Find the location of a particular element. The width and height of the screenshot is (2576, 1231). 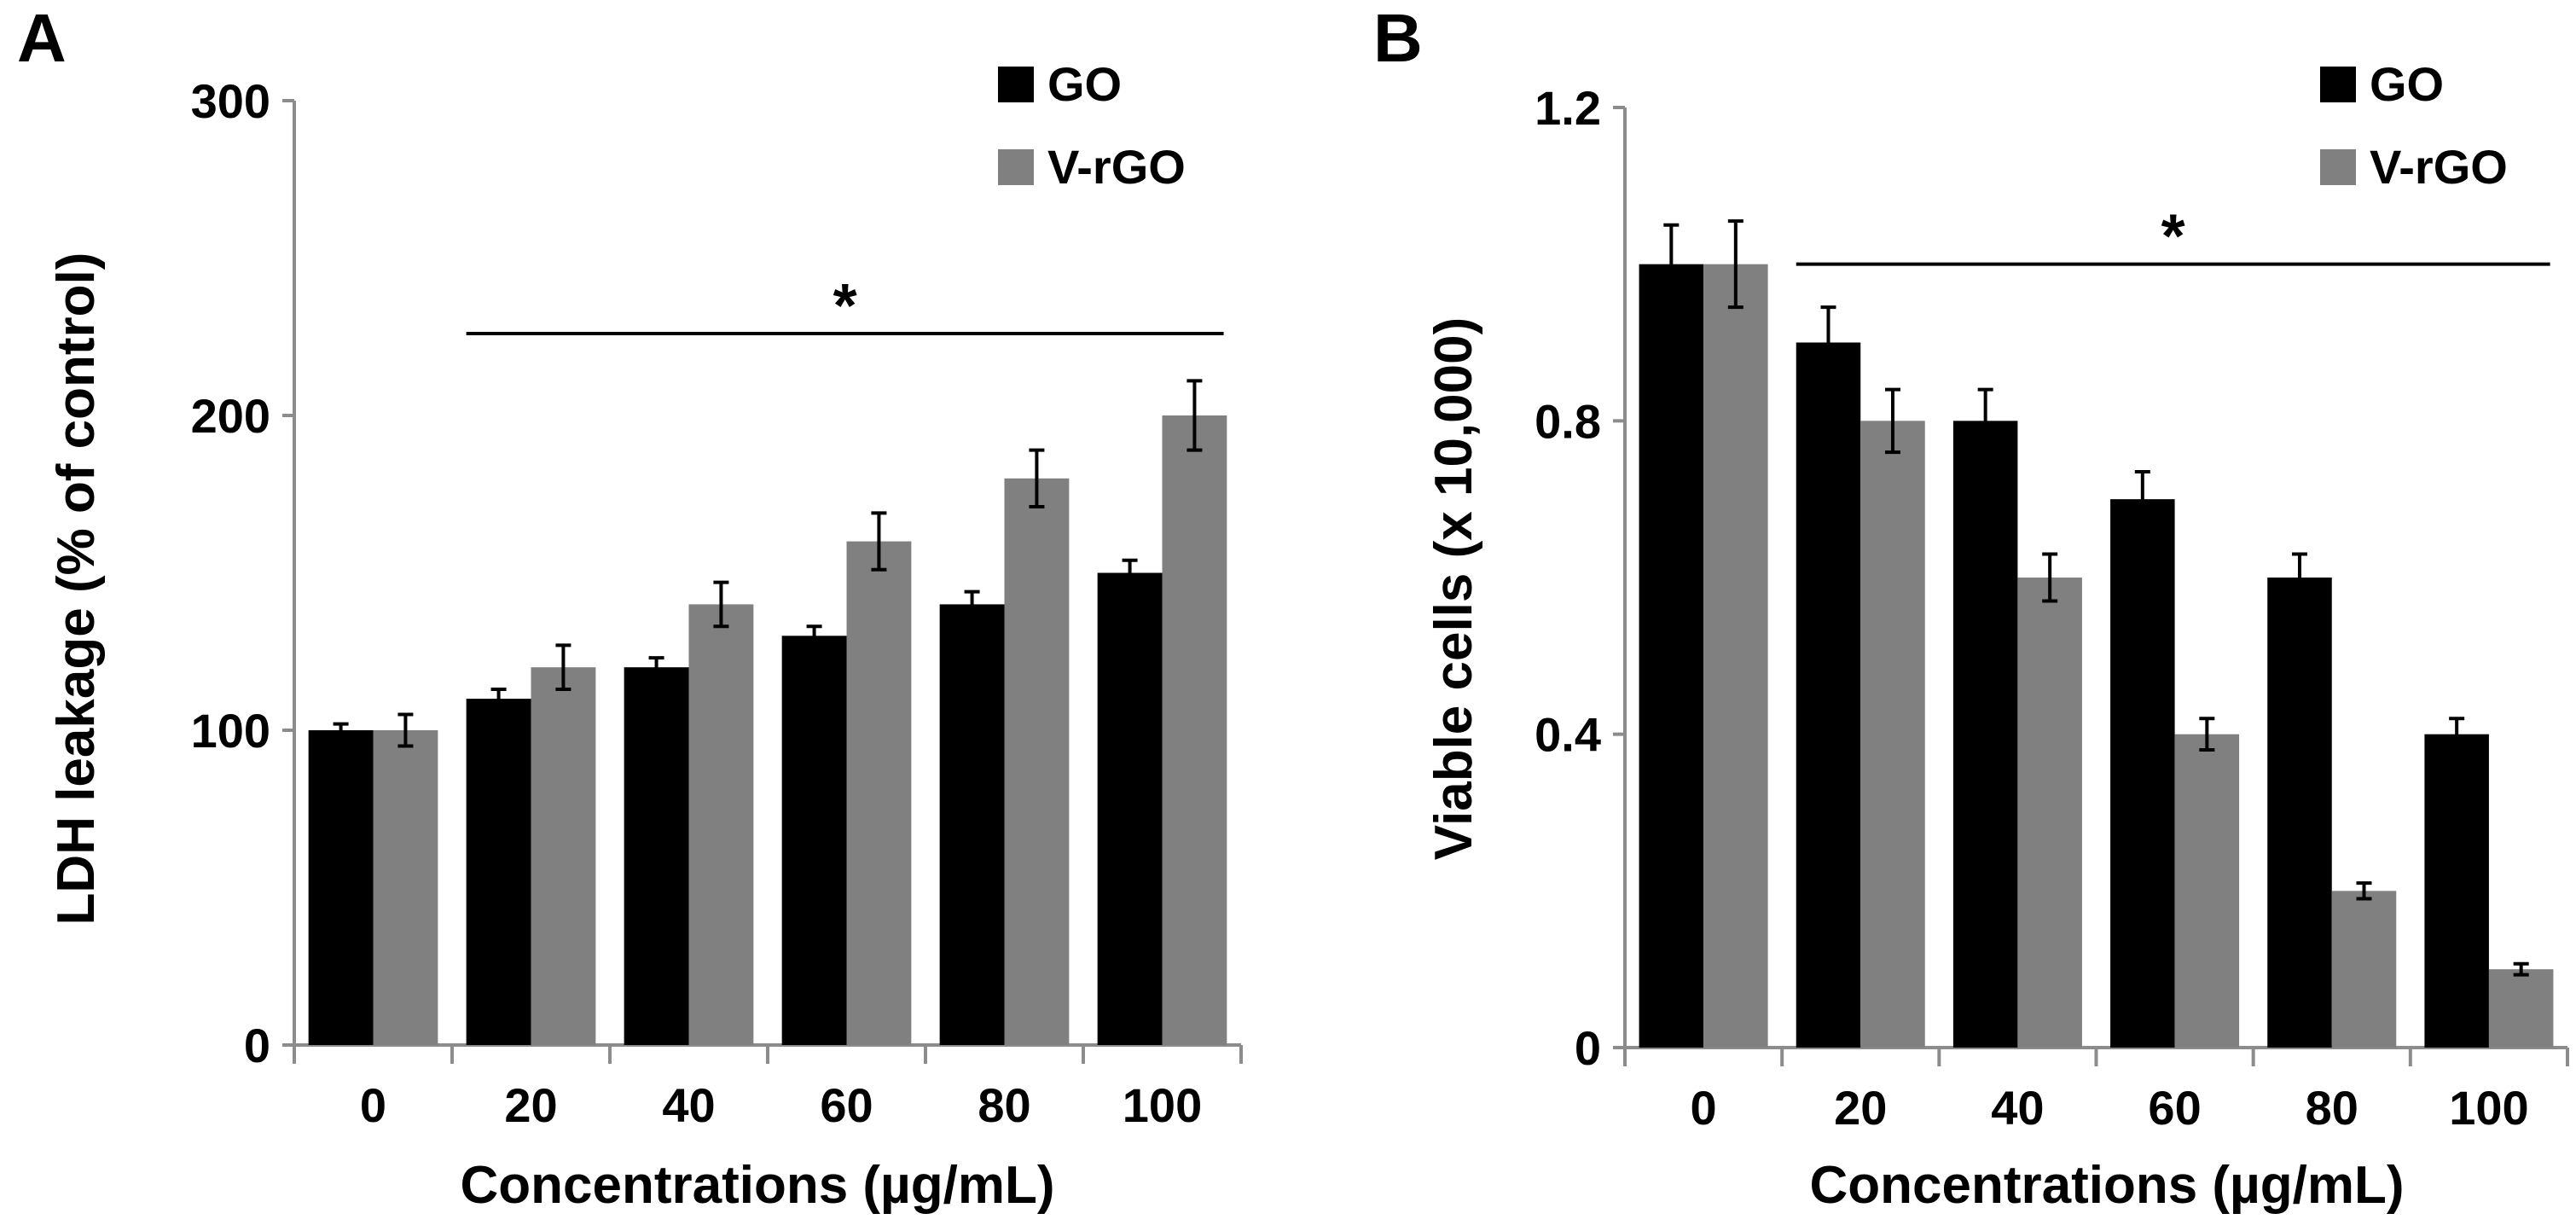

panel-a-y-tick-labels: 0 100 200 300 is located at coordinates (230, 573).